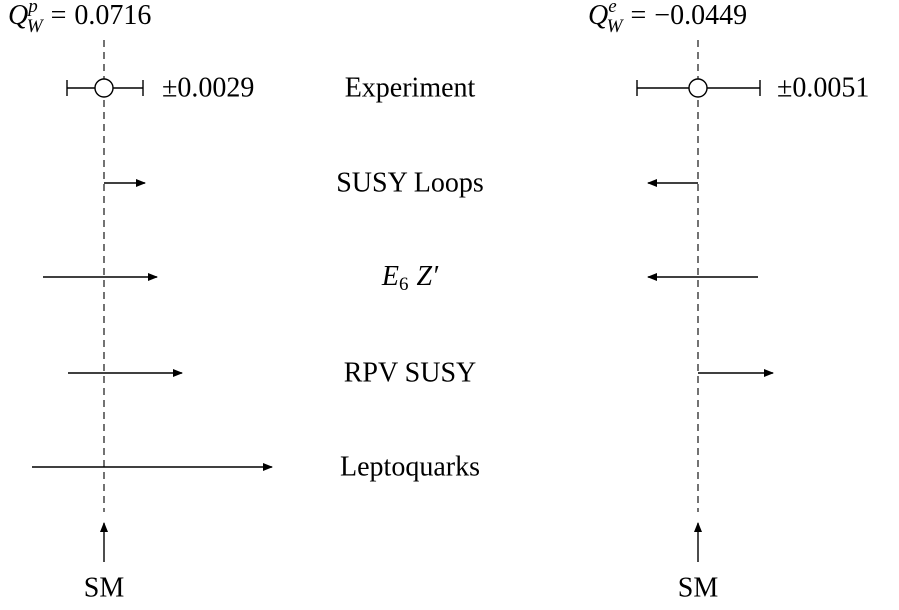  Describe the element at coordinates (410, 466) in the screenshot. I see `row-label: Leptoquarks` at that location.